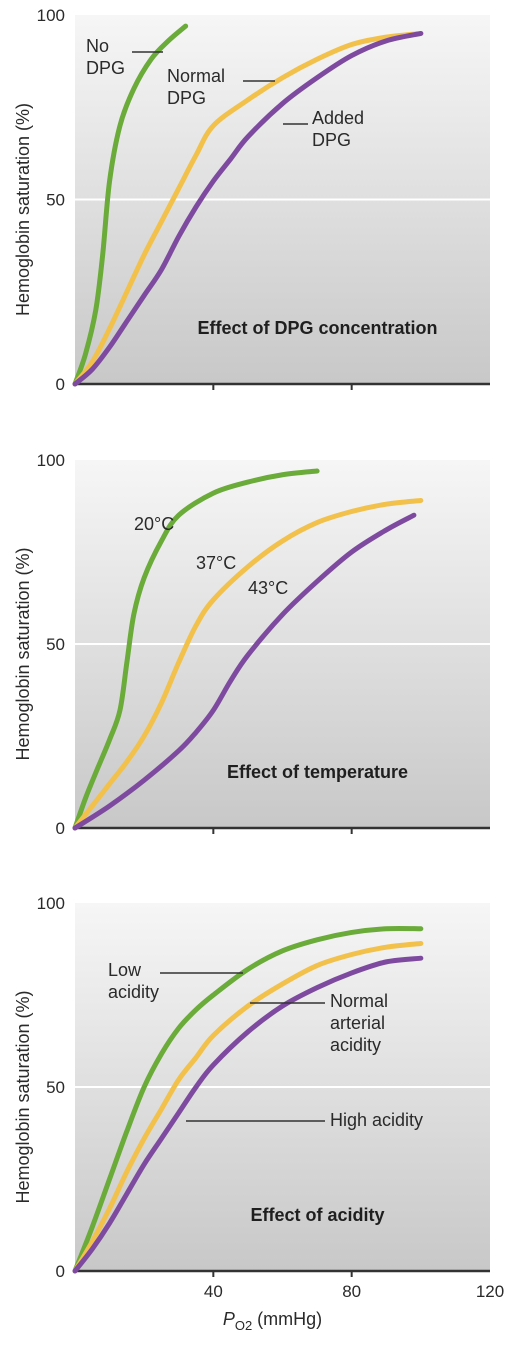 Image resolution: width=530 pixels, height=1355 pixels. What do you see at coordinates (317, 328) in the screenshot?
I see `panel-title: Effect of DPG concentration` at bounding box center [317, 328].